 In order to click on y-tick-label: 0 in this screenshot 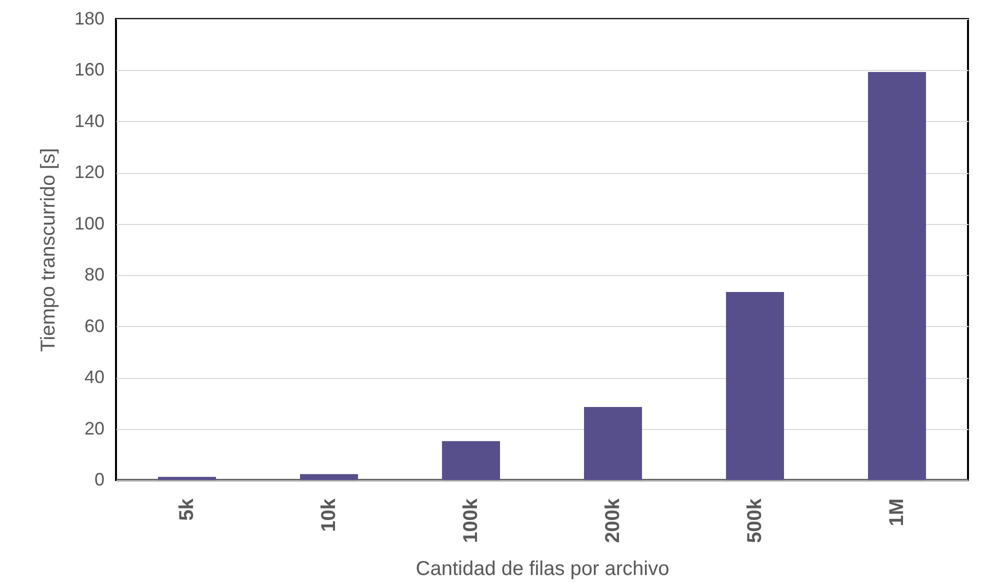, I will do `click(99, 480)`.